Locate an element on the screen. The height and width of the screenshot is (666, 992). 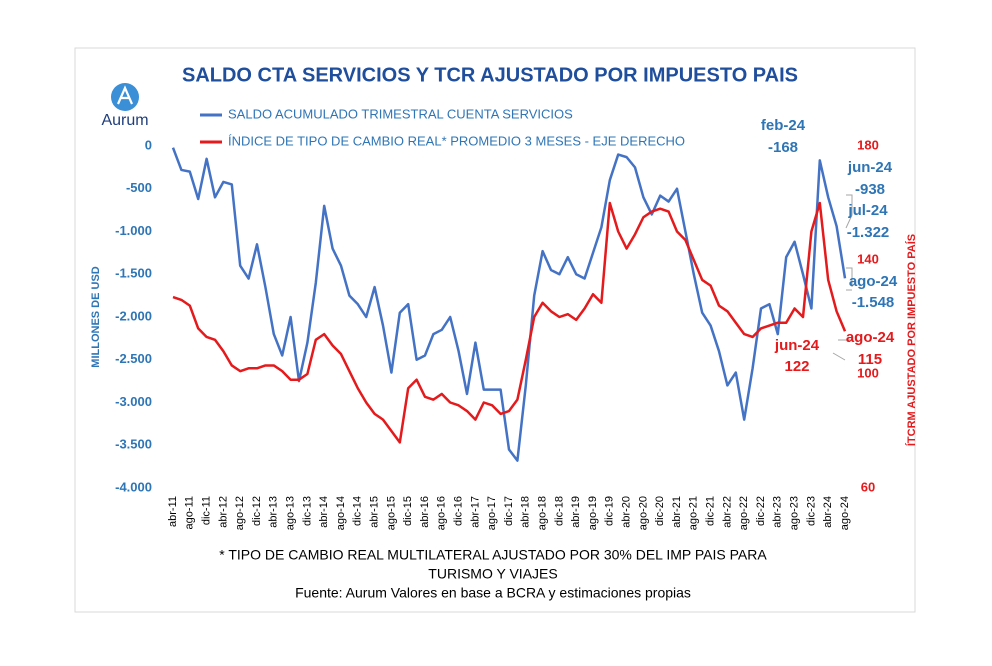
leader-line is located at coordinates (842, 277).